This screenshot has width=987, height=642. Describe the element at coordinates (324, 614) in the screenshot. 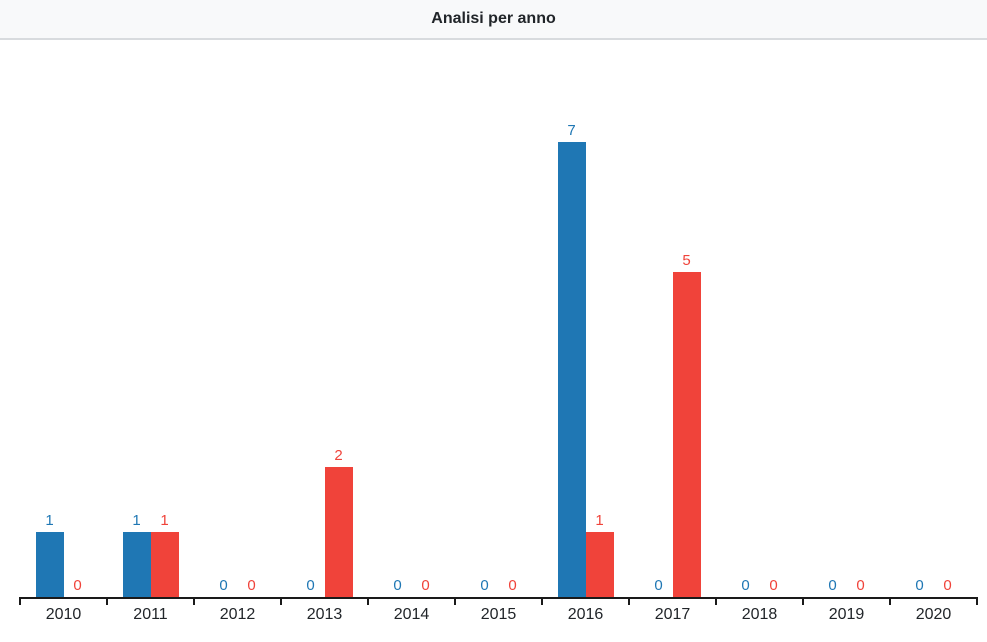

I see `x-tick-label: 2013` at that location.